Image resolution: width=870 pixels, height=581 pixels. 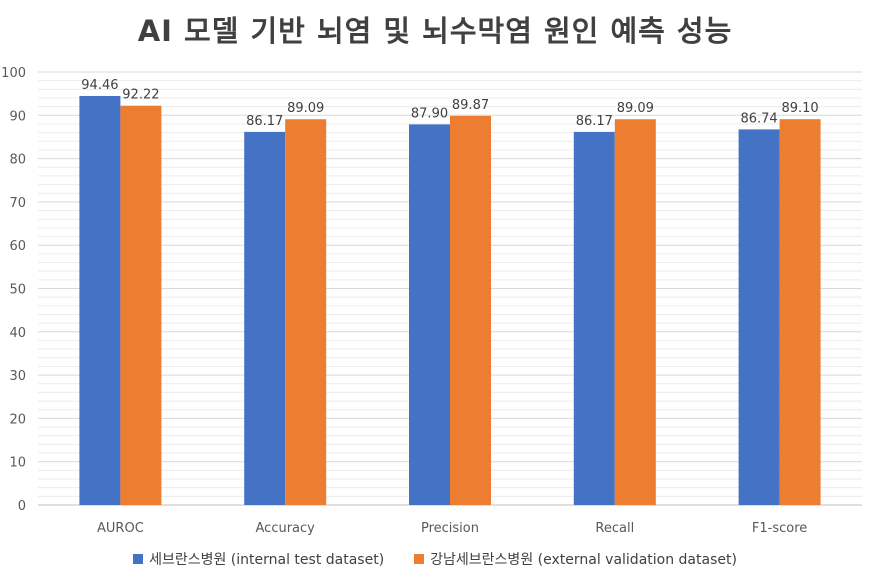 What do you see at coordinates (13, 73) in the screenshot?
I see `y-tick-label: 100` at bounding box center [13, 73].